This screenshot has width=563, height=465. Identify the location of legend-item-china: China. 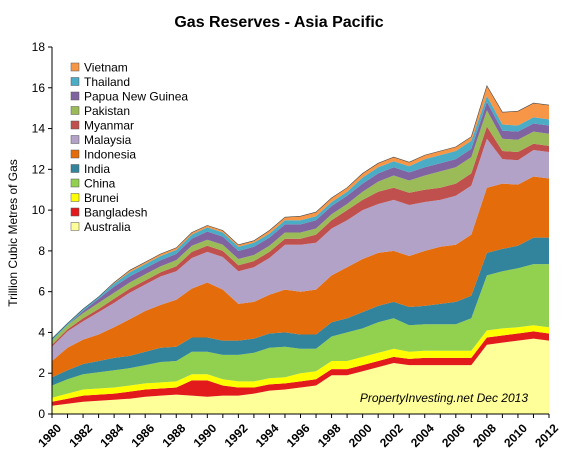
(93, 184).